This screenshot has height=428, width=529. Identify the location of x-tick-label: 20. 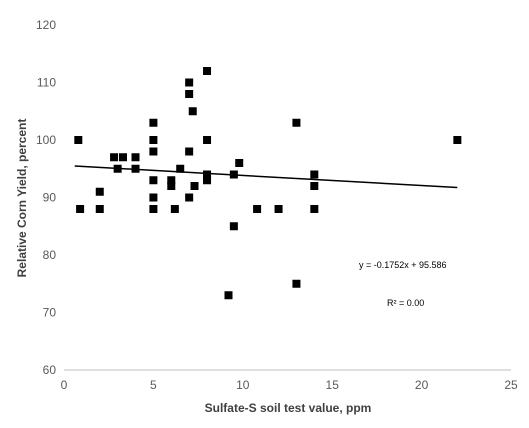
(422, 385).